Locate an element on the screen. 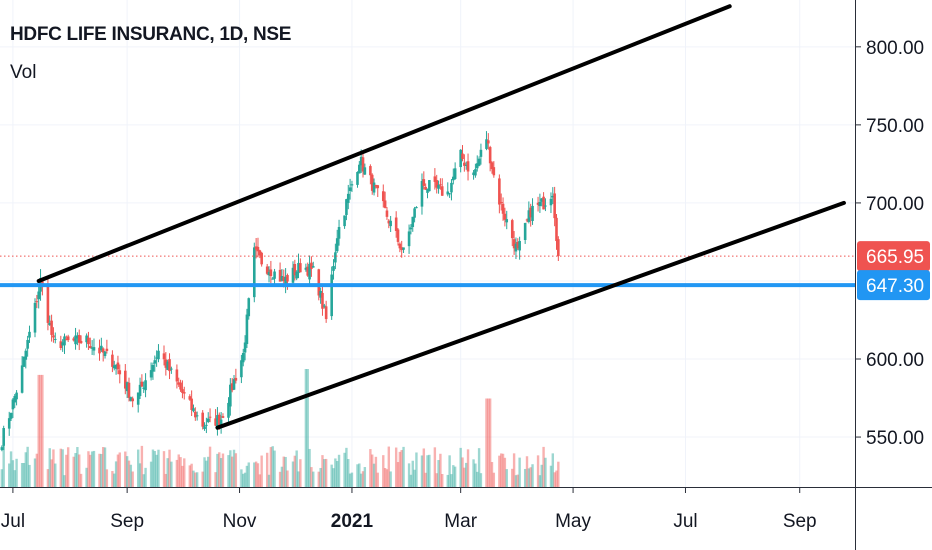 This screenshot has height=550, width=932. y-tick-label: 700.00 is located at coordinates (895, 204).